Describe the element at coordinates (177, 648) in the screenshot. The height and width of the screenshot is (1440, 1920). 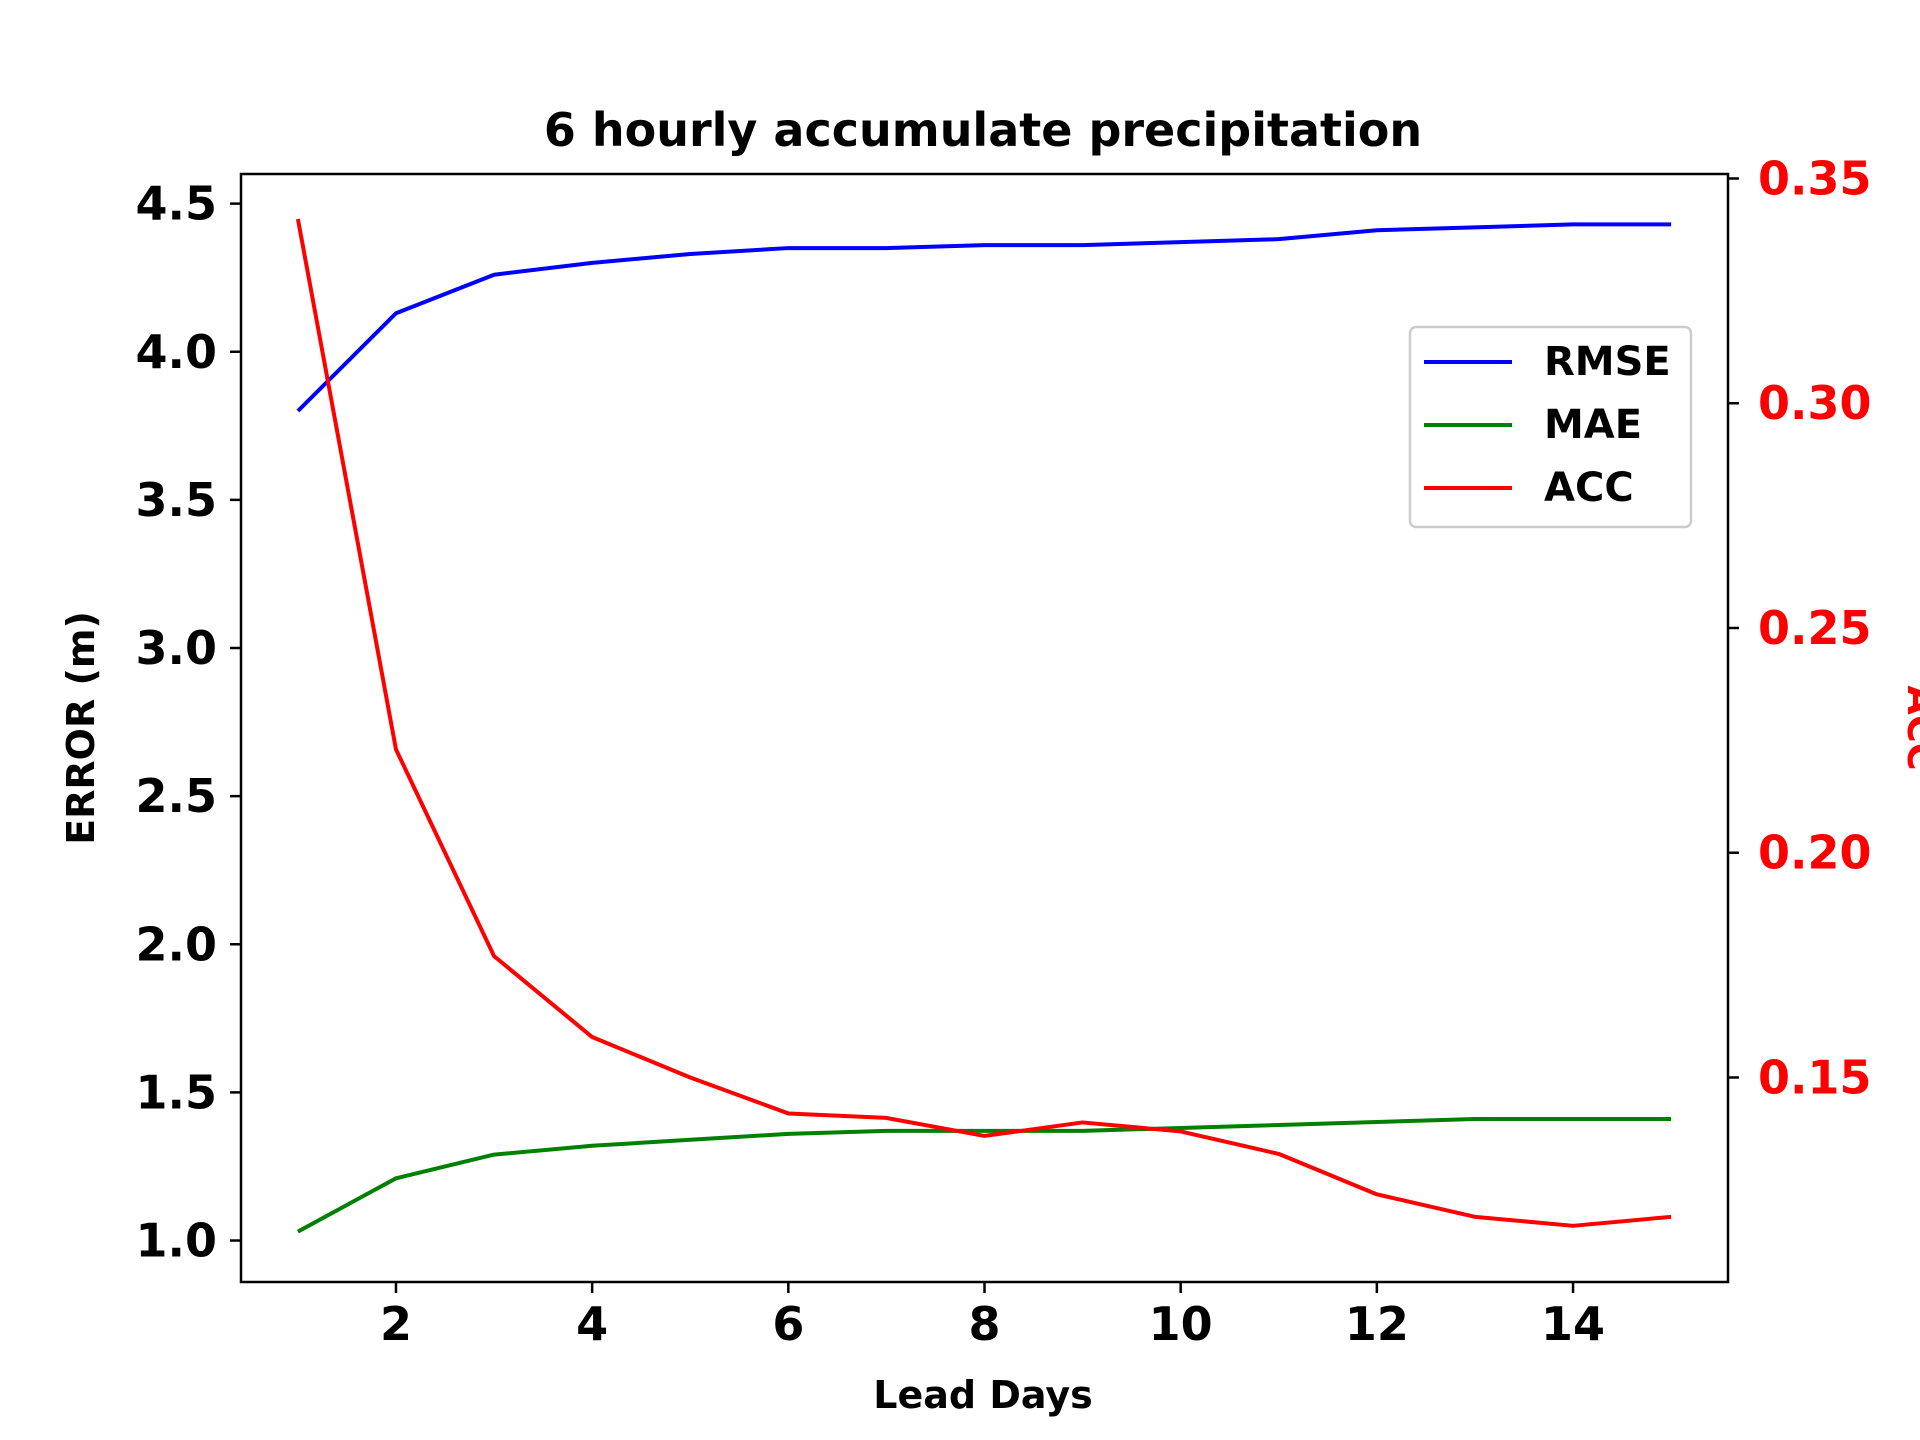
I see `y-tick-label: 3.0` at that location.